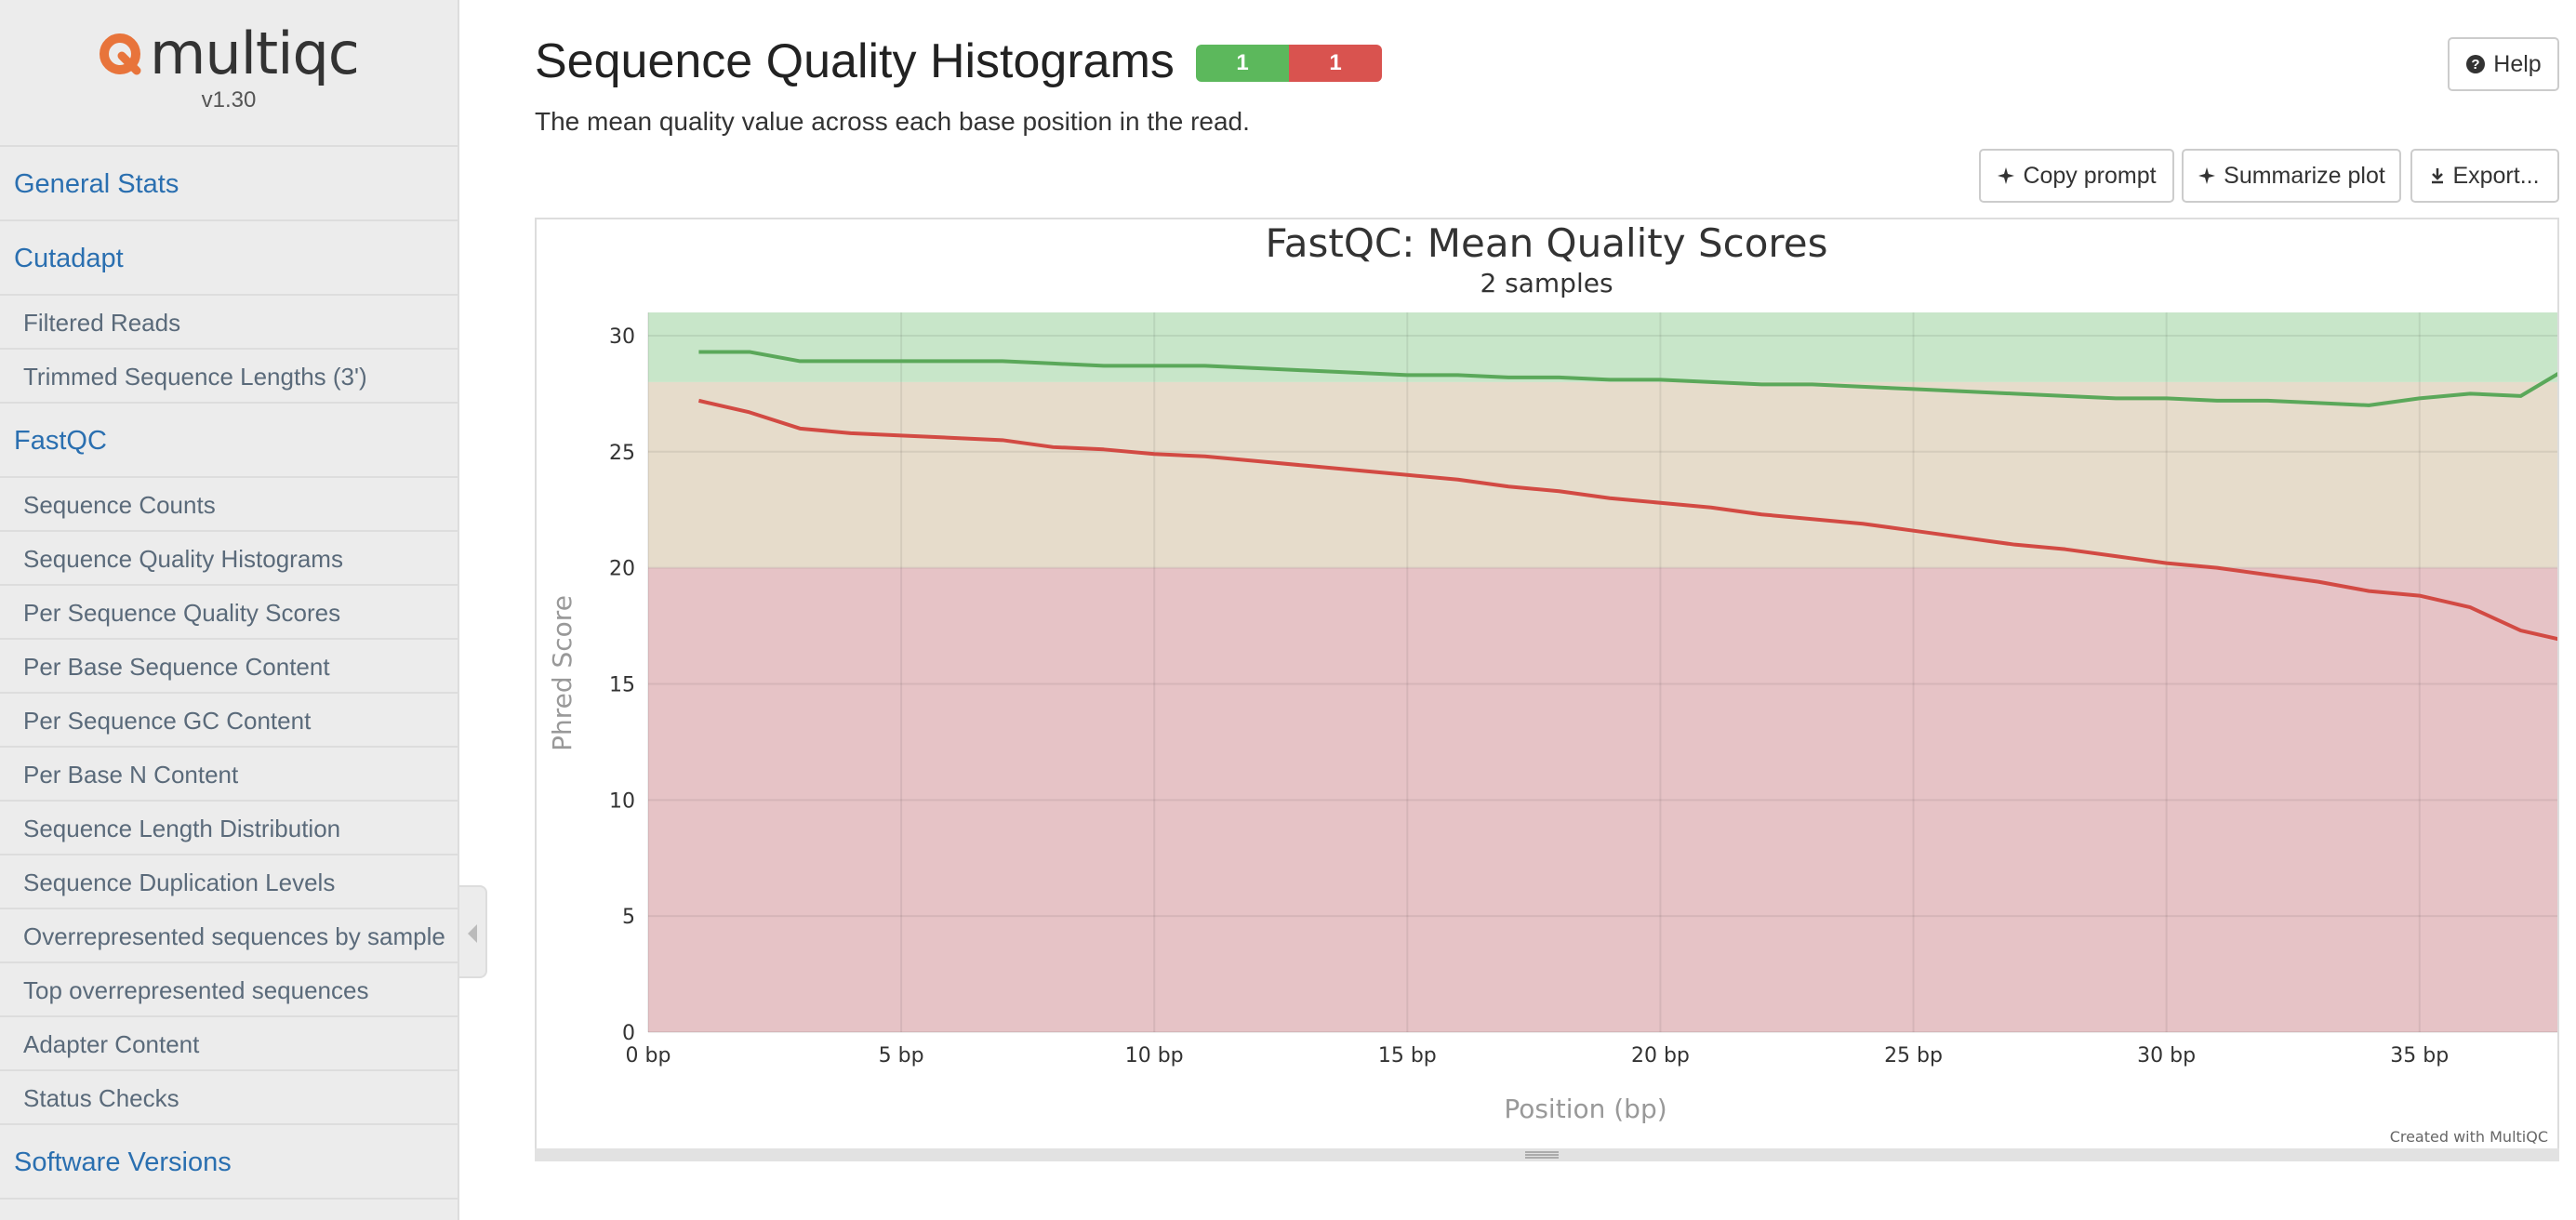 This screenshot has width=2576, height=1220. I want to click on x-tick-label: 0 bp, so click(648, 1056).